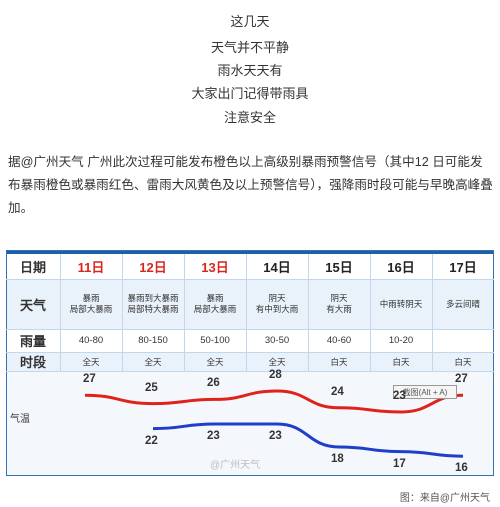 The image size is (500, 507). What do you see at coordinates (339, 267) in the screenshot?
I see `forecast-date: 15日` at bounding box center [339, 267].